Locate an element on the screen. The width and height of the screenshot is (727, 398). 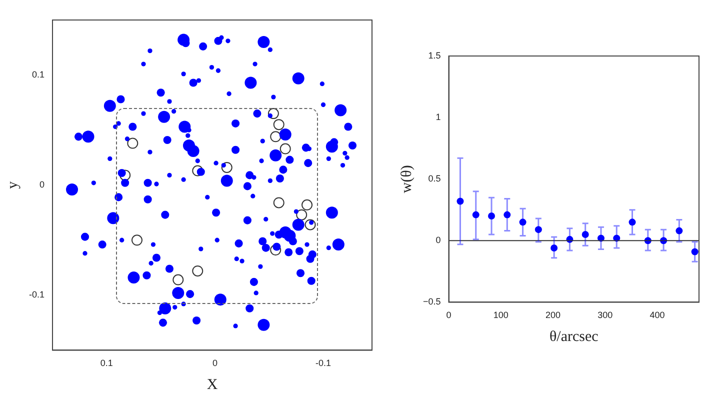
y-tick-label: 0.1 is located at coordinates (38, 75).